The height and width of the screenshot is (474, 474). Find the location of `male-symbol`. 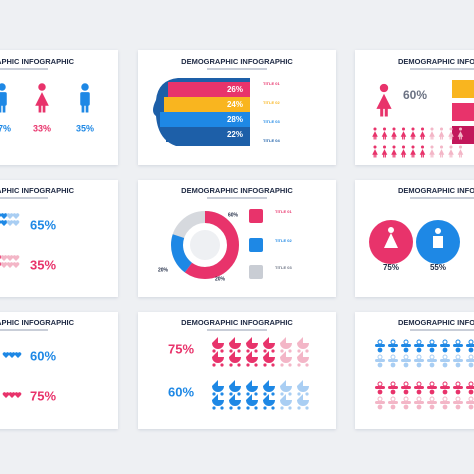

male-symbol is located at coordinates (438, 242).